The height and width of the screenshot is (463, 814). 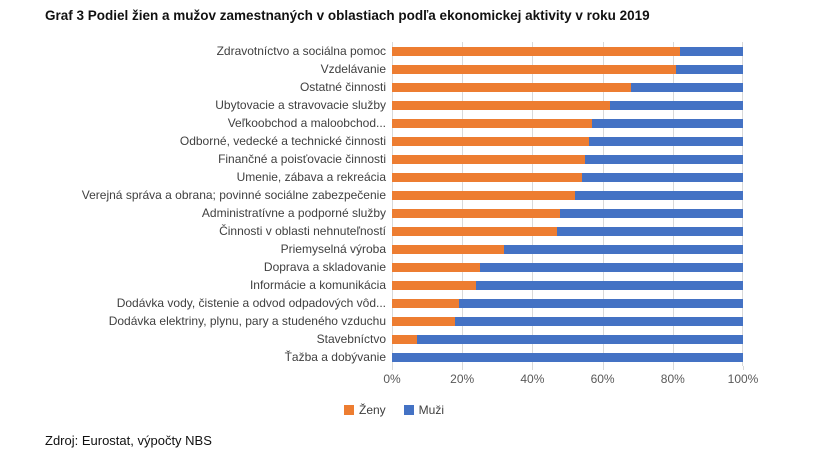 I want to click on category-label: Administratívne a podporné služby, so click(x=293, y=213).